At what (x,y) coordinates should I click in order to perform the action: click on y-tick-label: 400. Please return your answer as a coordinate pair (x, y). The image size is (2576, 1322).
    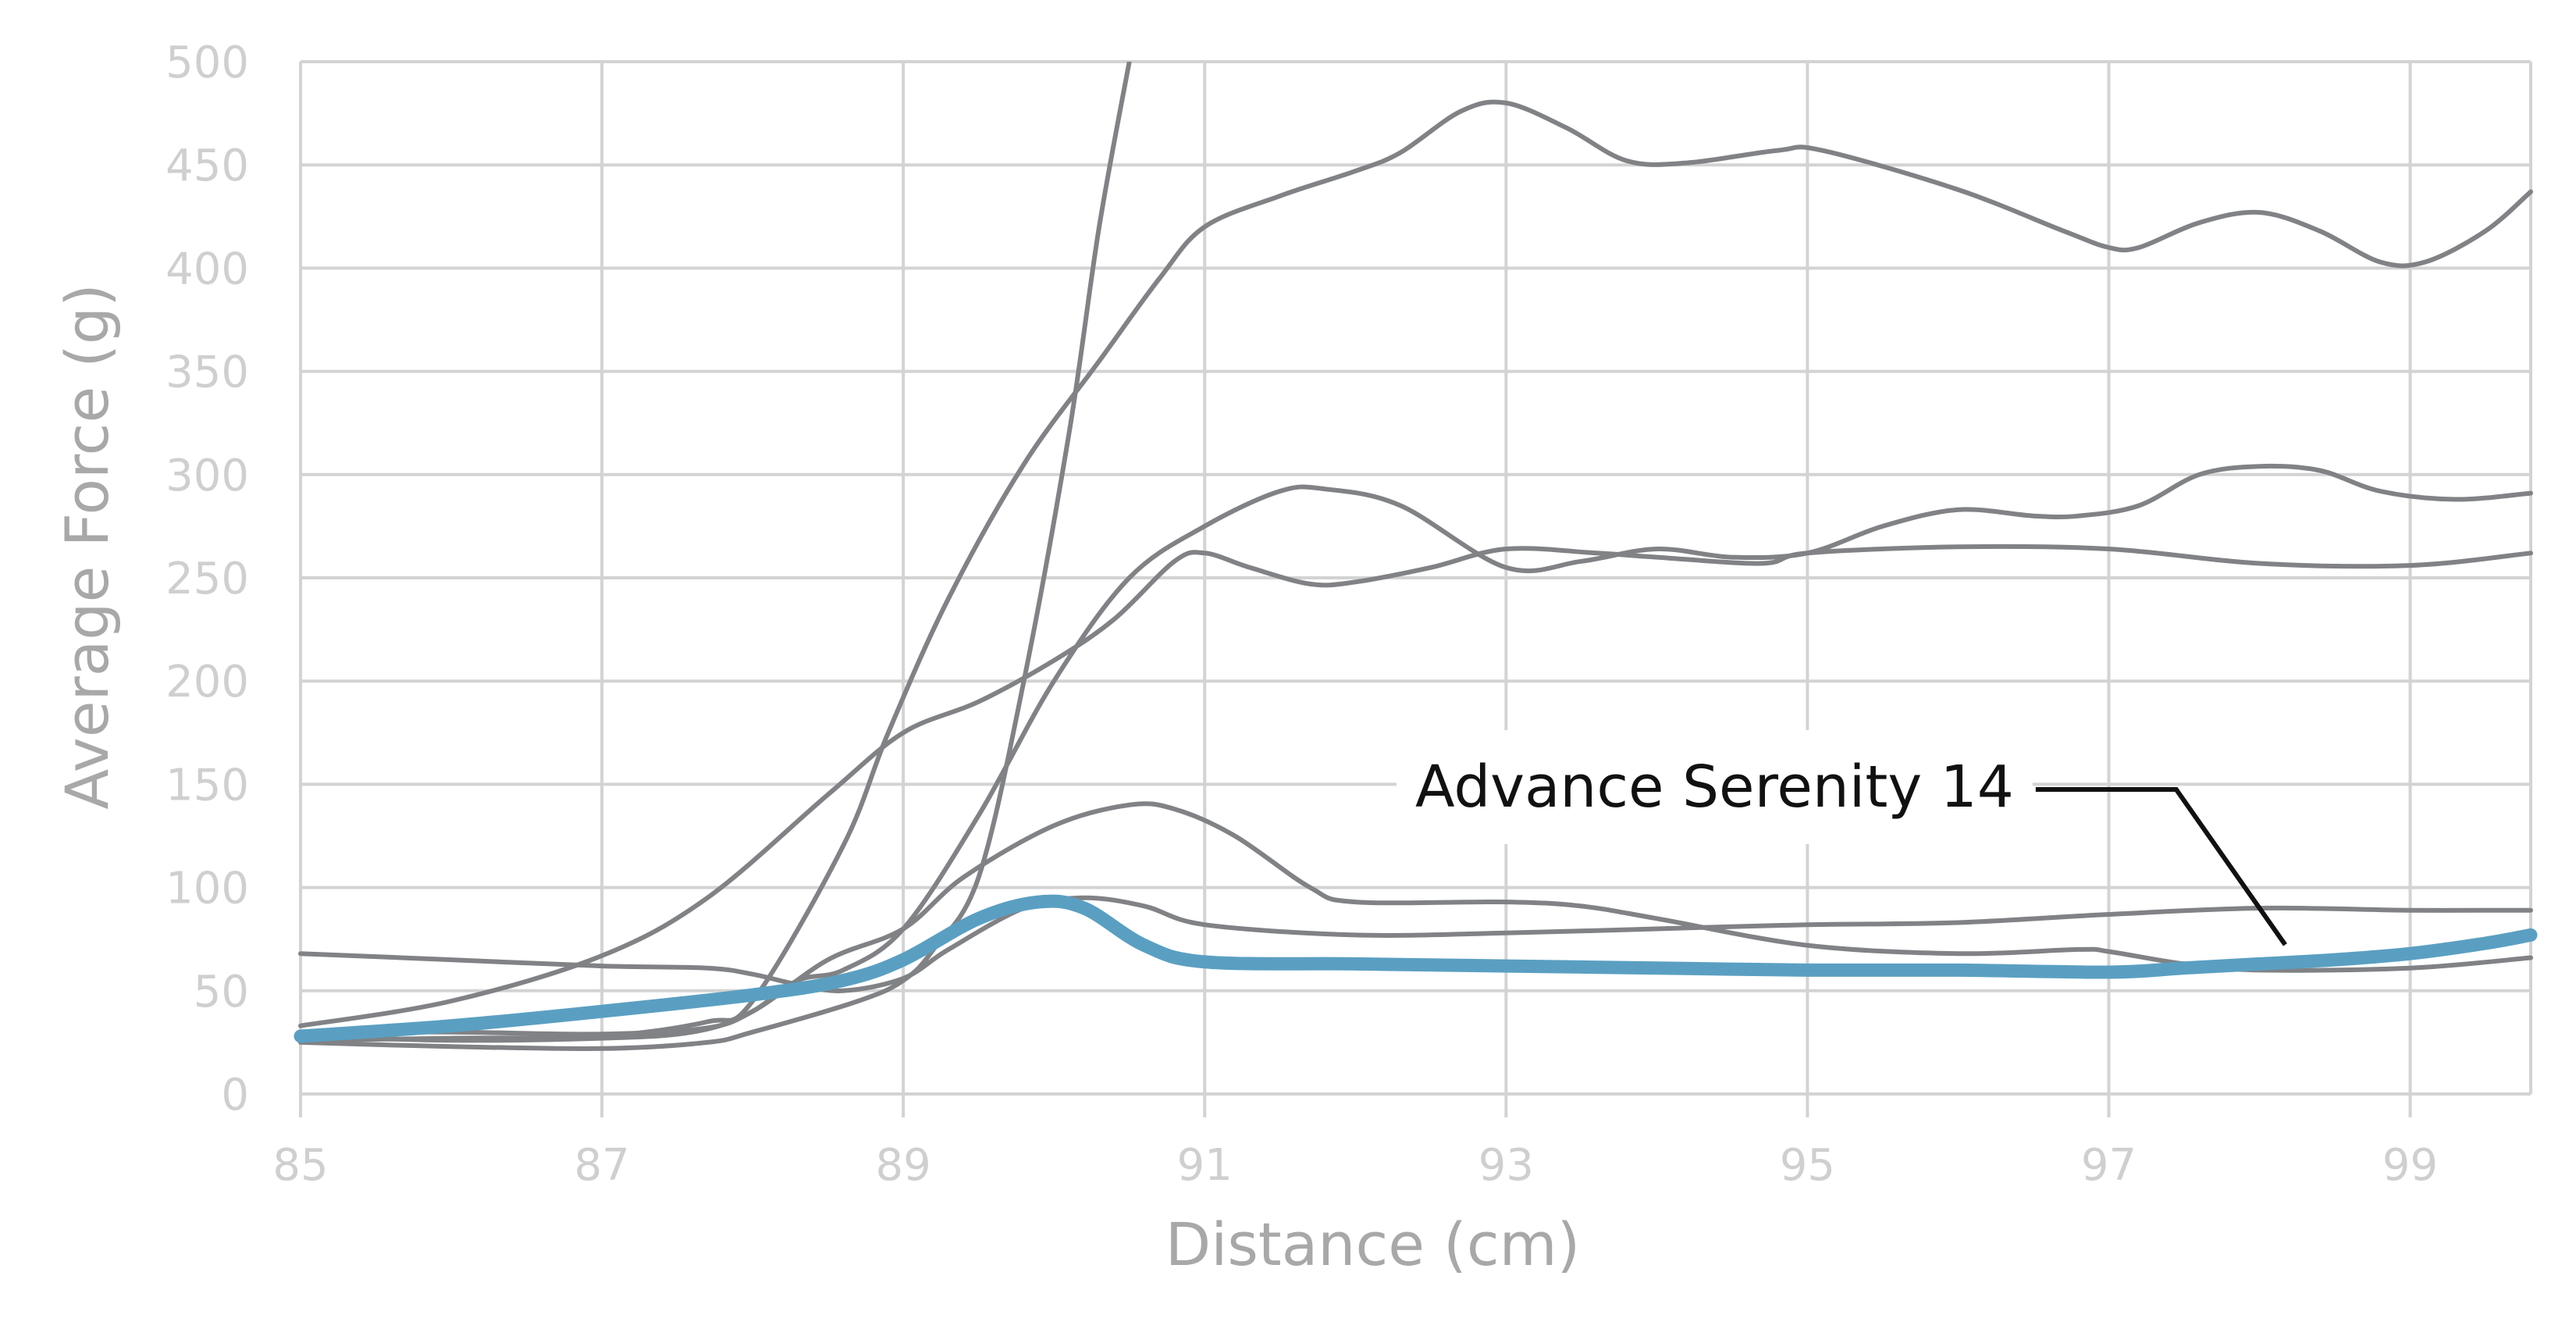
    Looking at the image, I should click on (207, 269).